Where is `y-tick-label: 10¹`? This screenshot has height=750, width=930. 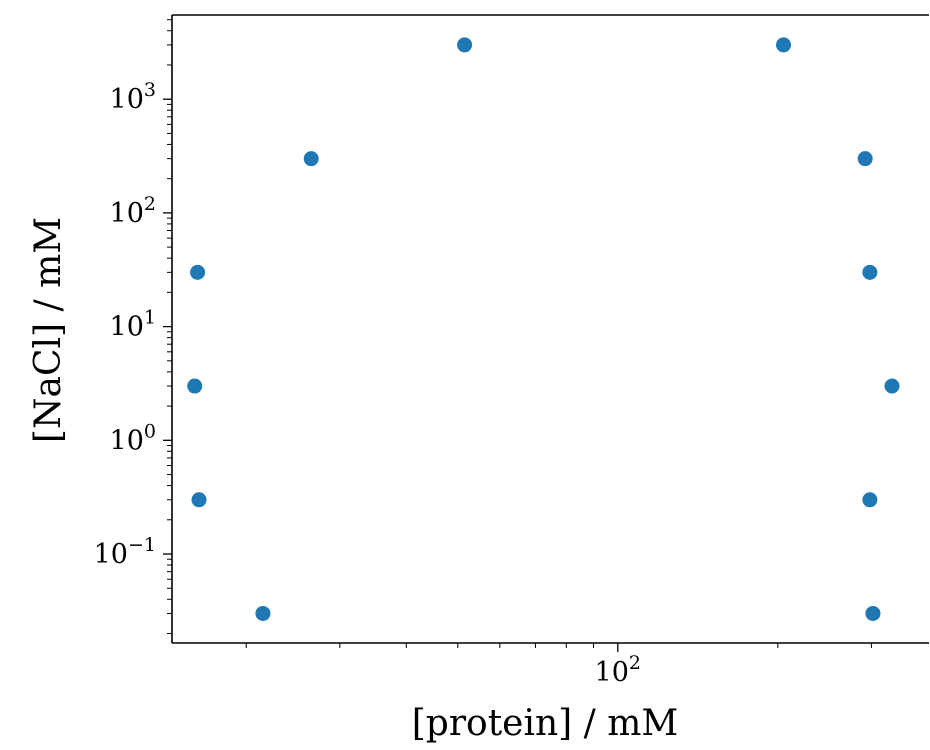 y-tick-label: 10¹ is located at coordinates (133, 325).